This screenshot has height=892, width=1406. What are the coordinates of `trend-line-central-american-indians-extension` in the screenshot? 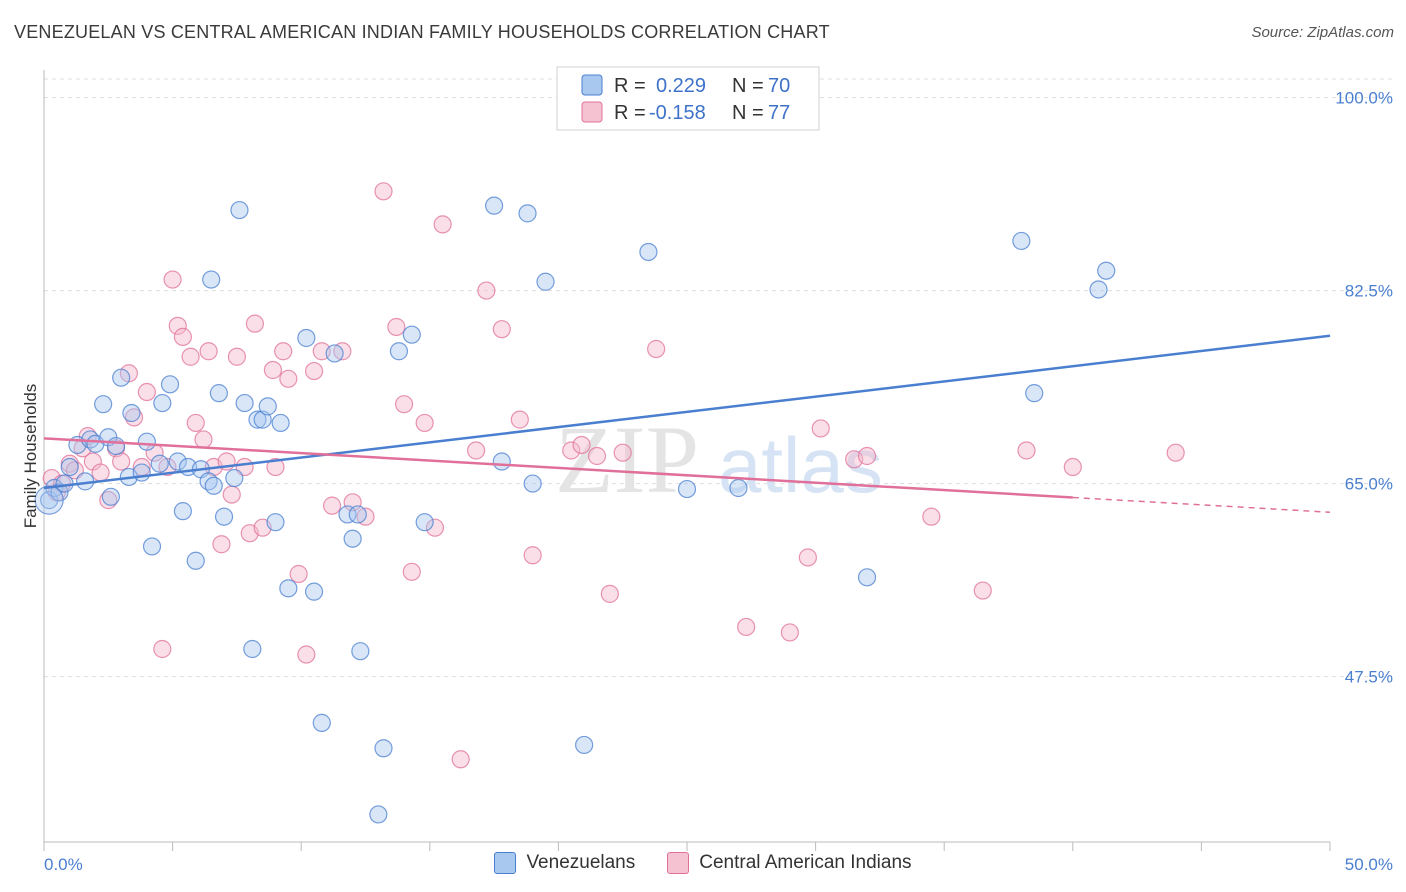 It's located at (1201, 504).